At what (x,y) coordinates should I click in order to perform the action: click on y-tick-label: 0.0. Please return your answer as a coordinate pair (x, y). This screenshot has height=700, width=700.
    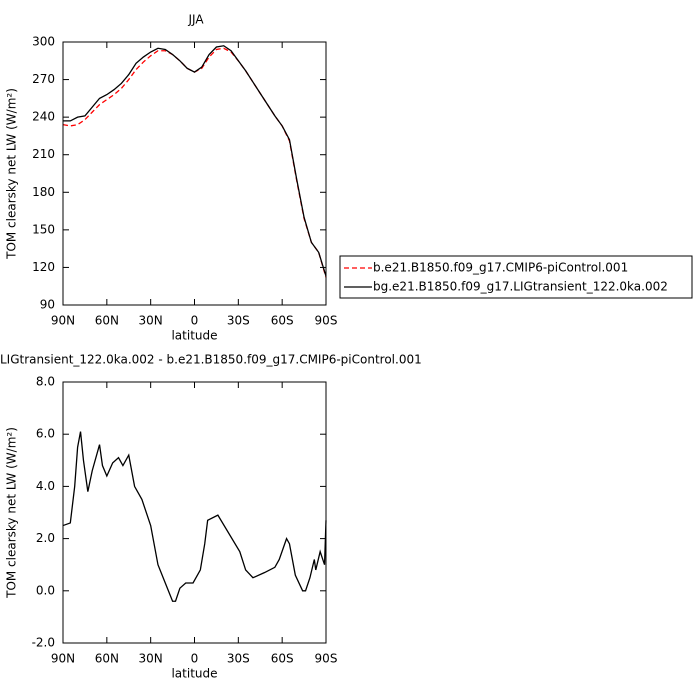
    Looking at the image, I should click on (45, 590).